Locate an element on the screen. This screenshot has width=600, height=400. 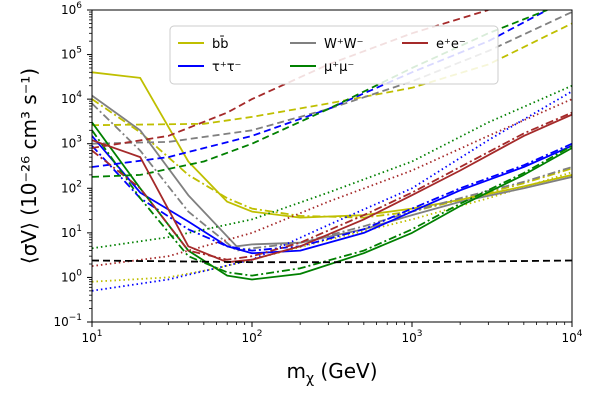
tick-exponent: 6 is located at coordinates (79, 6).